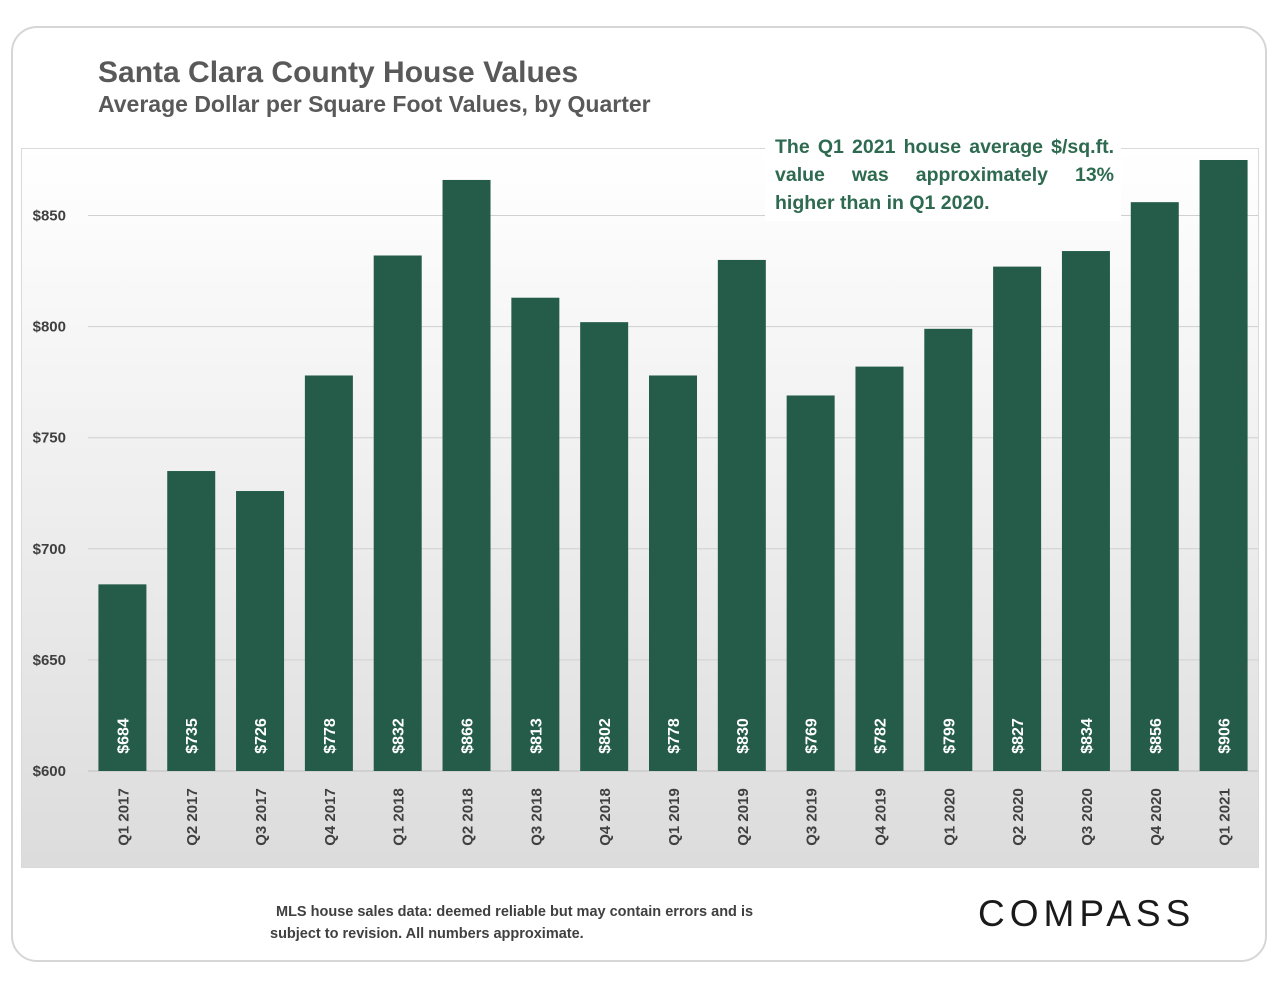 The width and height of the screenshot is (1280, 989). What do you see at coordinates (1223, 465) in the screenshot?
I see `bar-q1-2021` at bounding box center [1223, 465].